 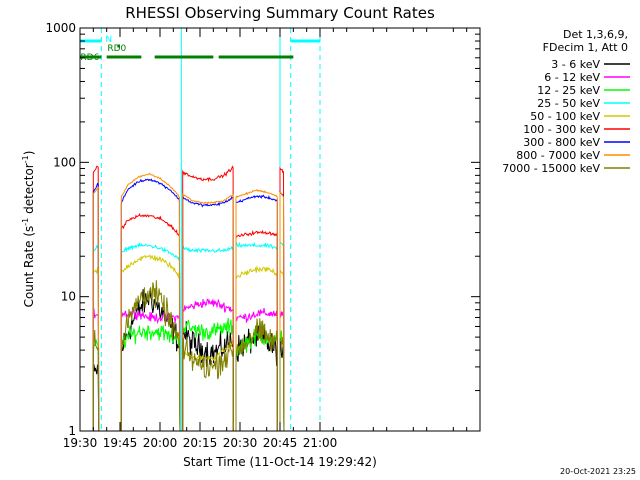 What do you see at coordinates (160, 443) in the screenshot?
I see `x-tick-label: 20:00` at bounding box center [160, 443].